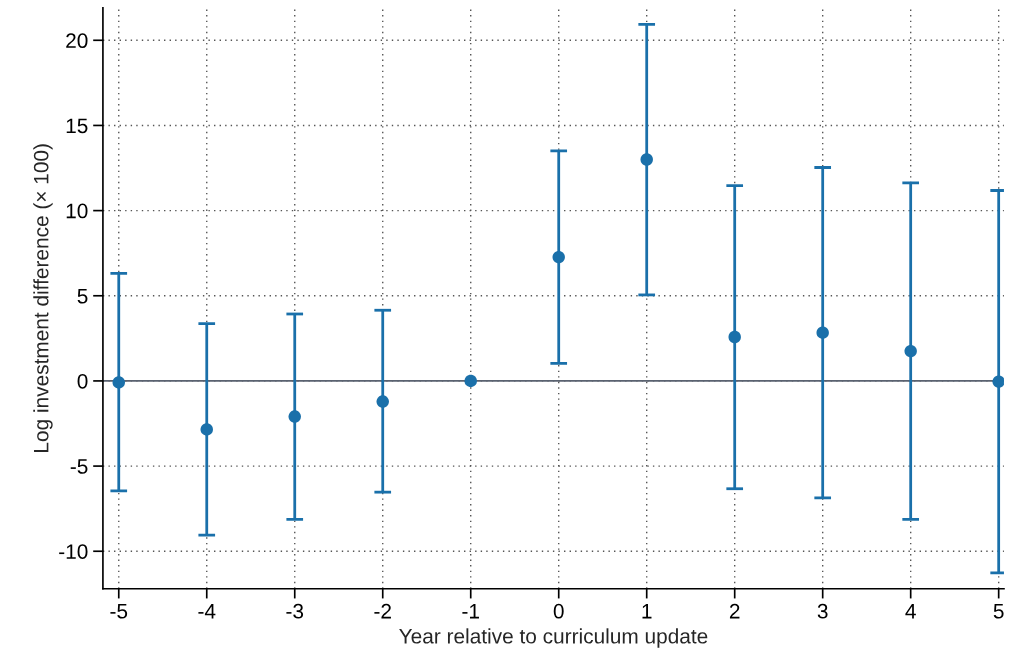 The image size is (1009, 660). What do you see at coordinates (910, 611) in the screenshot?
I see `x-tick-label: 4` at bounding box center [910, 611].